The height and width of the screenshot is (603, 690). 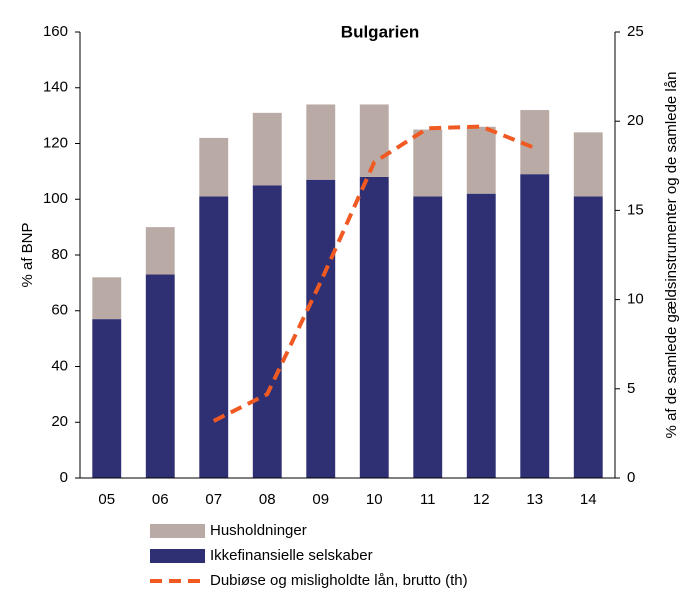 I want to click on y2-tick-label: 5, so click(x=631, y=388).